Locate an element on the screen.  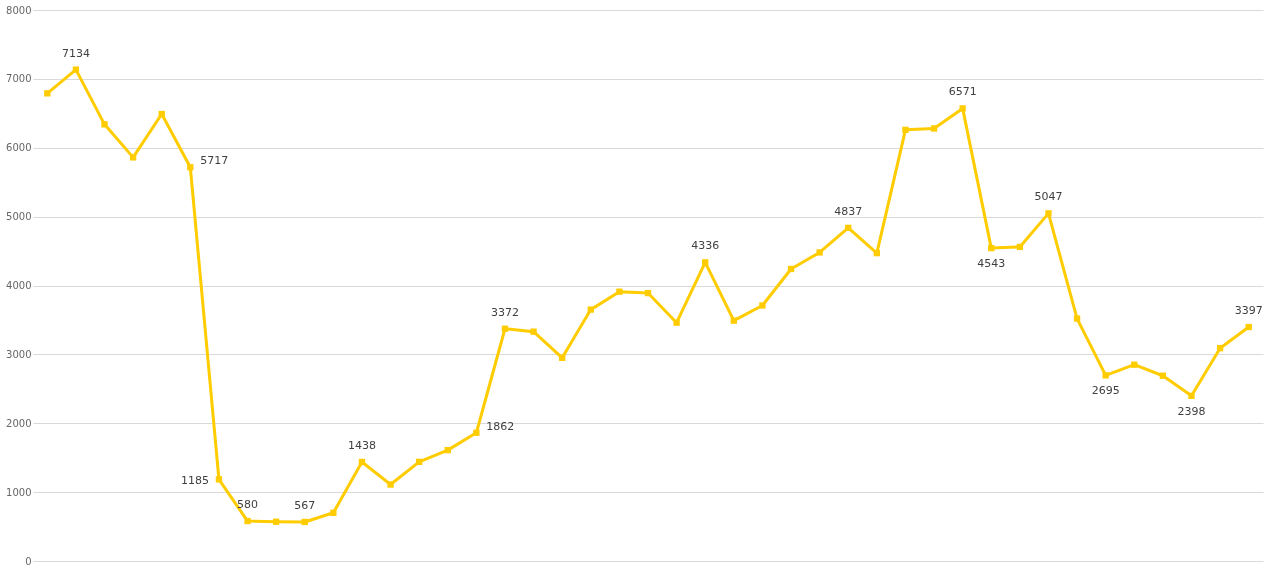
data-label: 2398 is located at coordinates (1191, 411).